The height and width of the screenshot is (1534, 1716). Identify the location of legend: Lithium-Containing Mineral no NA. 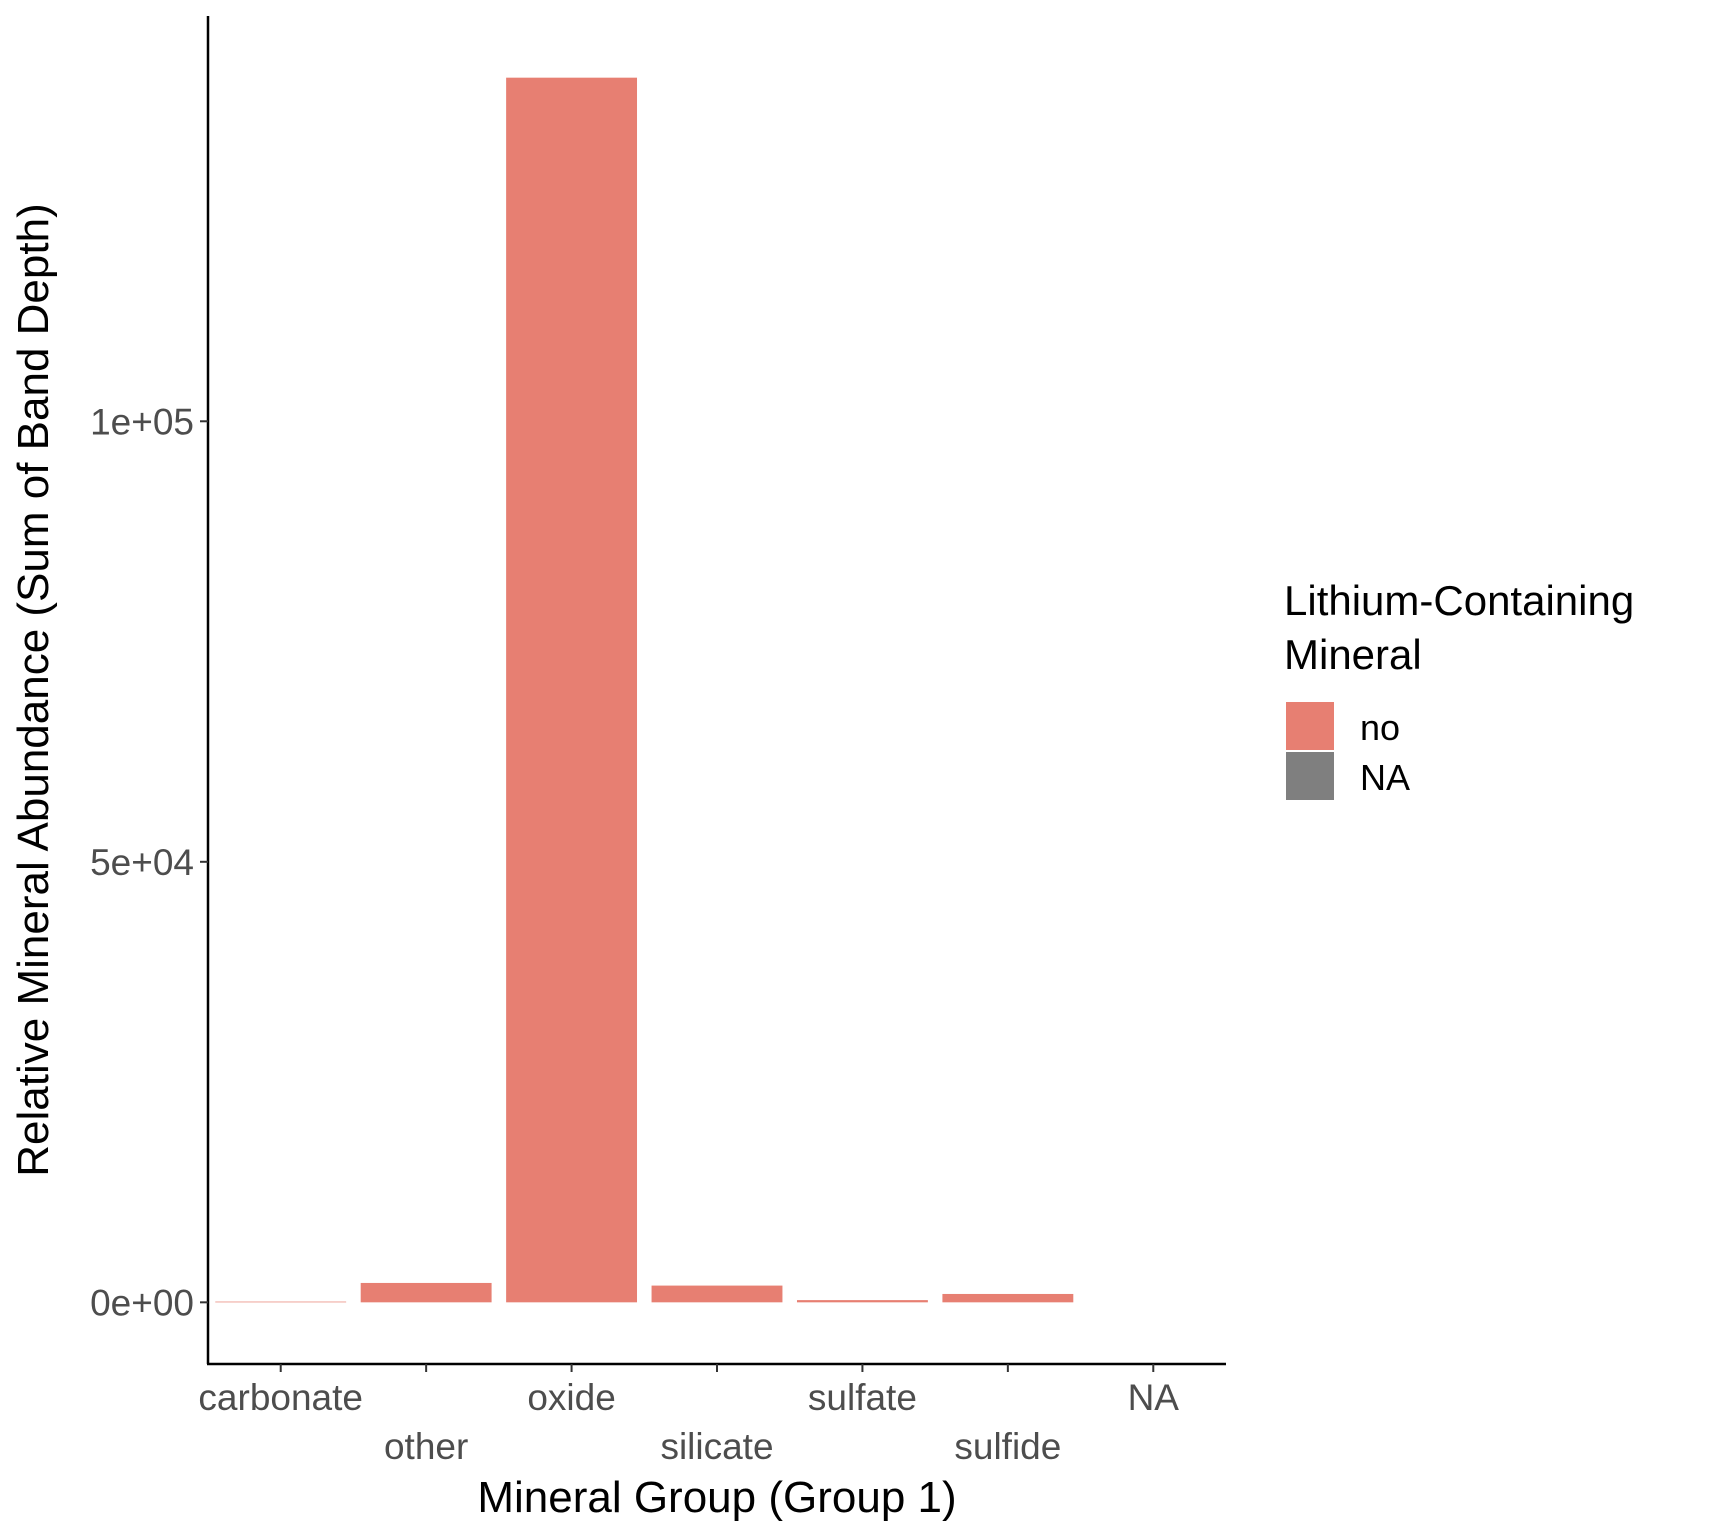
(1459, 688).